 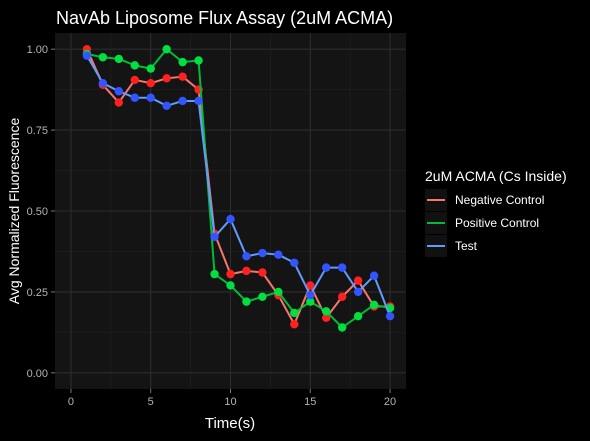 What do you see at coordinates (37, 212) in the screenshot?
I see `y-tick-label: 0.50` at bounding box center [37, 212].